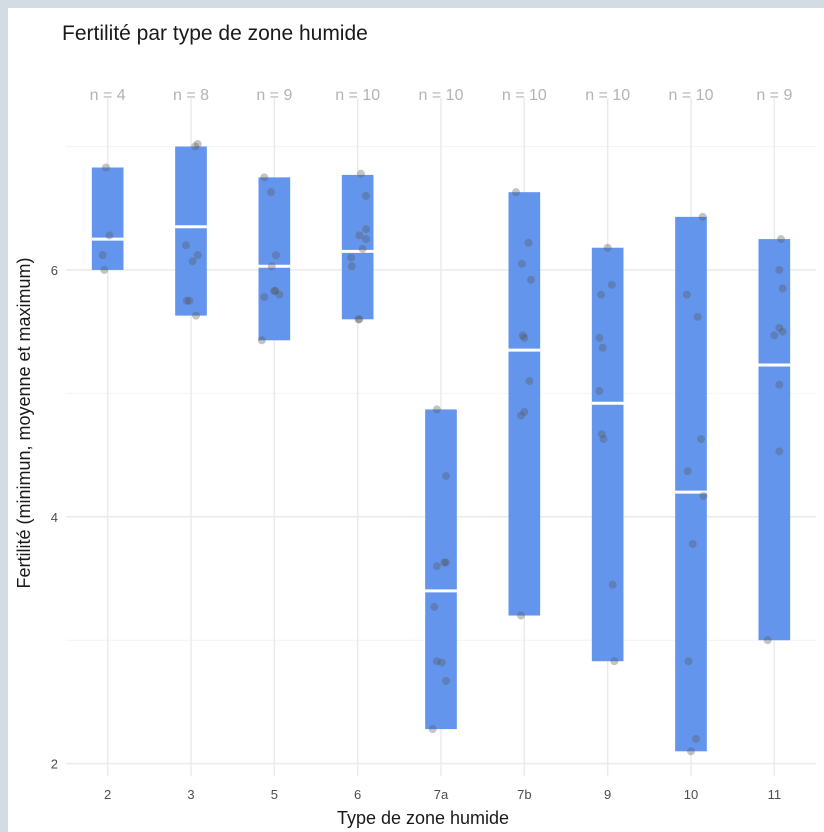 The image size is (824, 832). I want to click on x-axis-title: Type de zone humide, so click(423, 818).